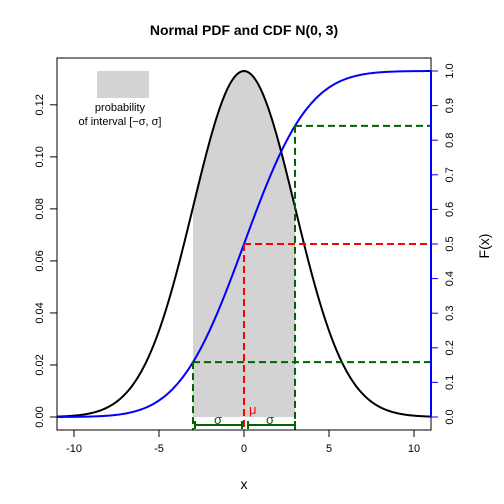 This screenshot has height=504, width=504. Describe the element at coordinates (244, 449) in the screenshot. I see `x-tick-label: 0` at that location.